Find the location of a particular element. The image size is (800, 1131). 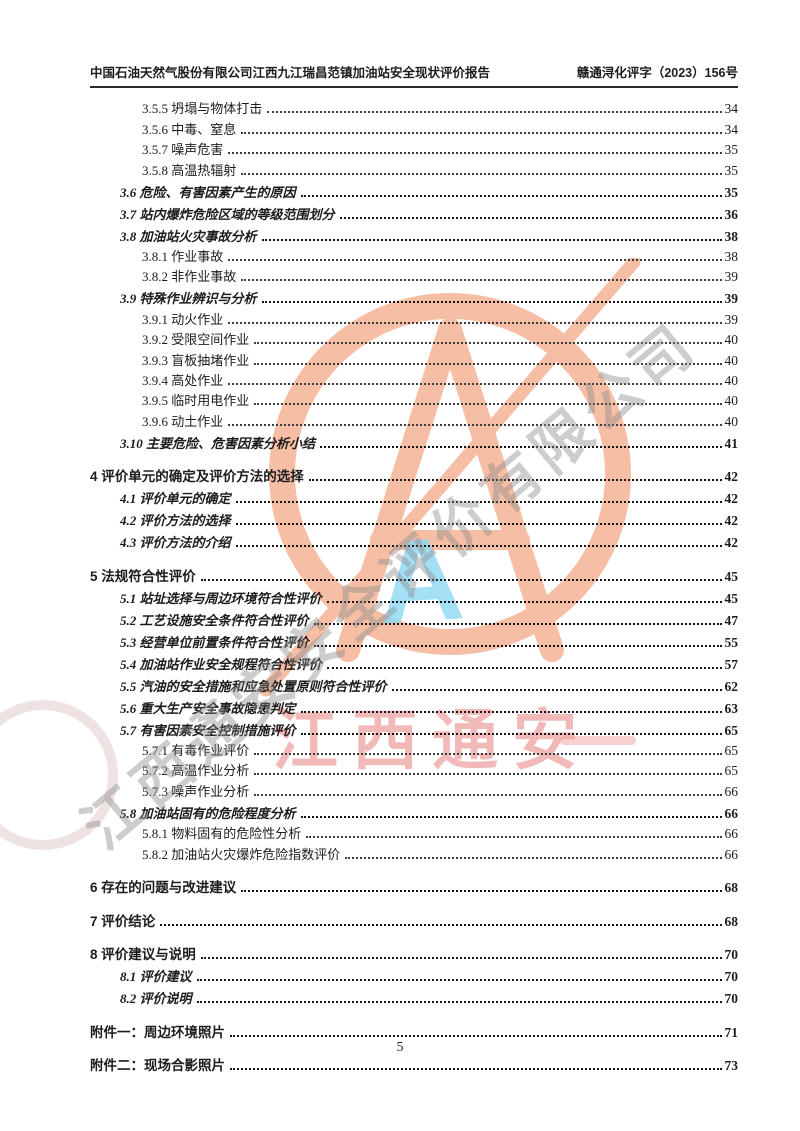

toc-entry-label: 3.5.5 坍塌与物体打击 is located at coordinates (202, 109).